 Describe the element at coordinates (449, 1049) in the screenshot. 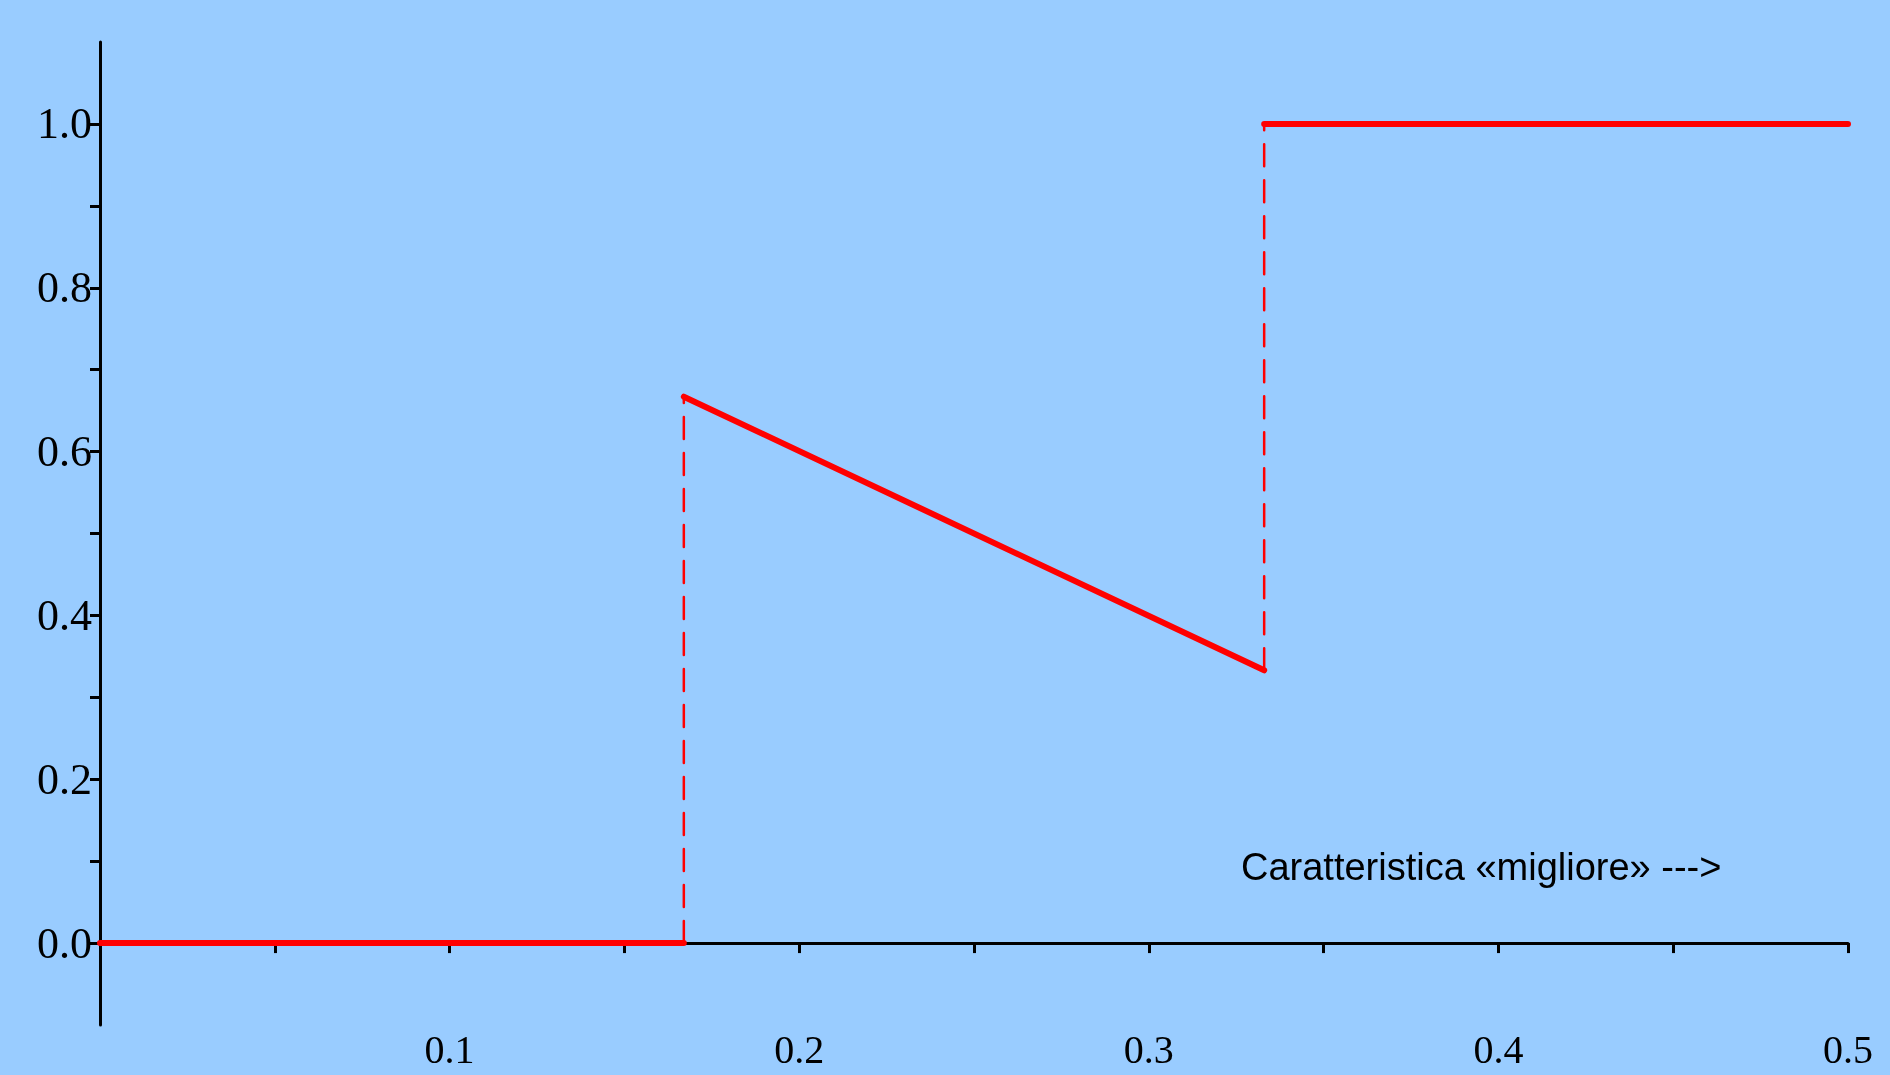

I see `x-tick-label: 0.1` at that location.